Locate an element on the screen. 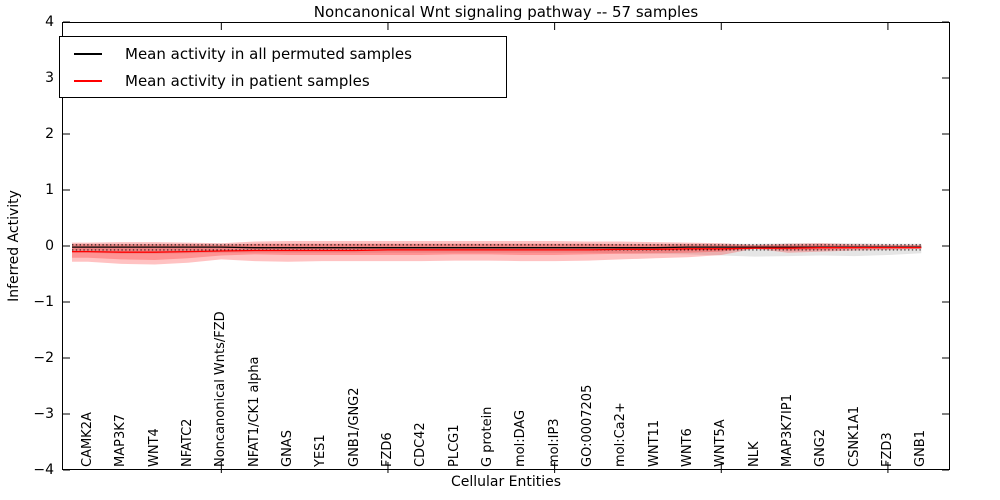 This screenshot has width=1000, height=500. x-category-label: CSNK1A1 is located at coordinates (854, 436).